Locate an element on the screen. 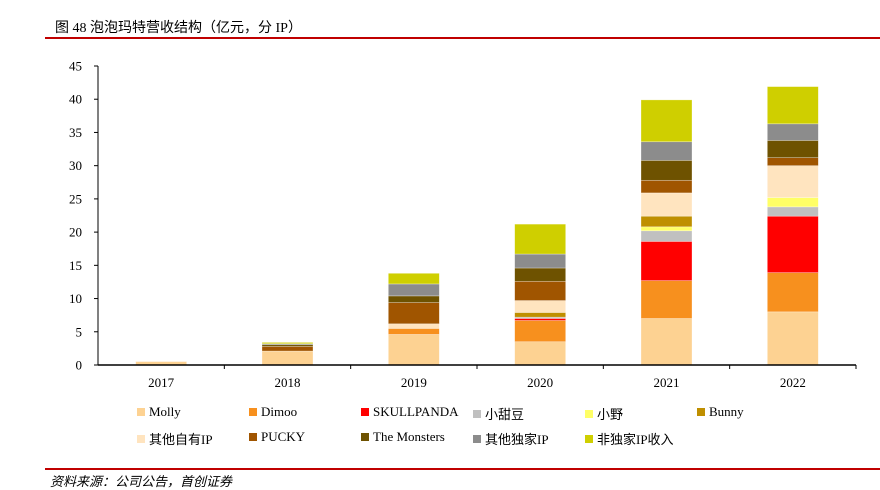 This screenshot has height=490, width=880. legend-item: 其他独家IP is located at coordinates (511, 438).